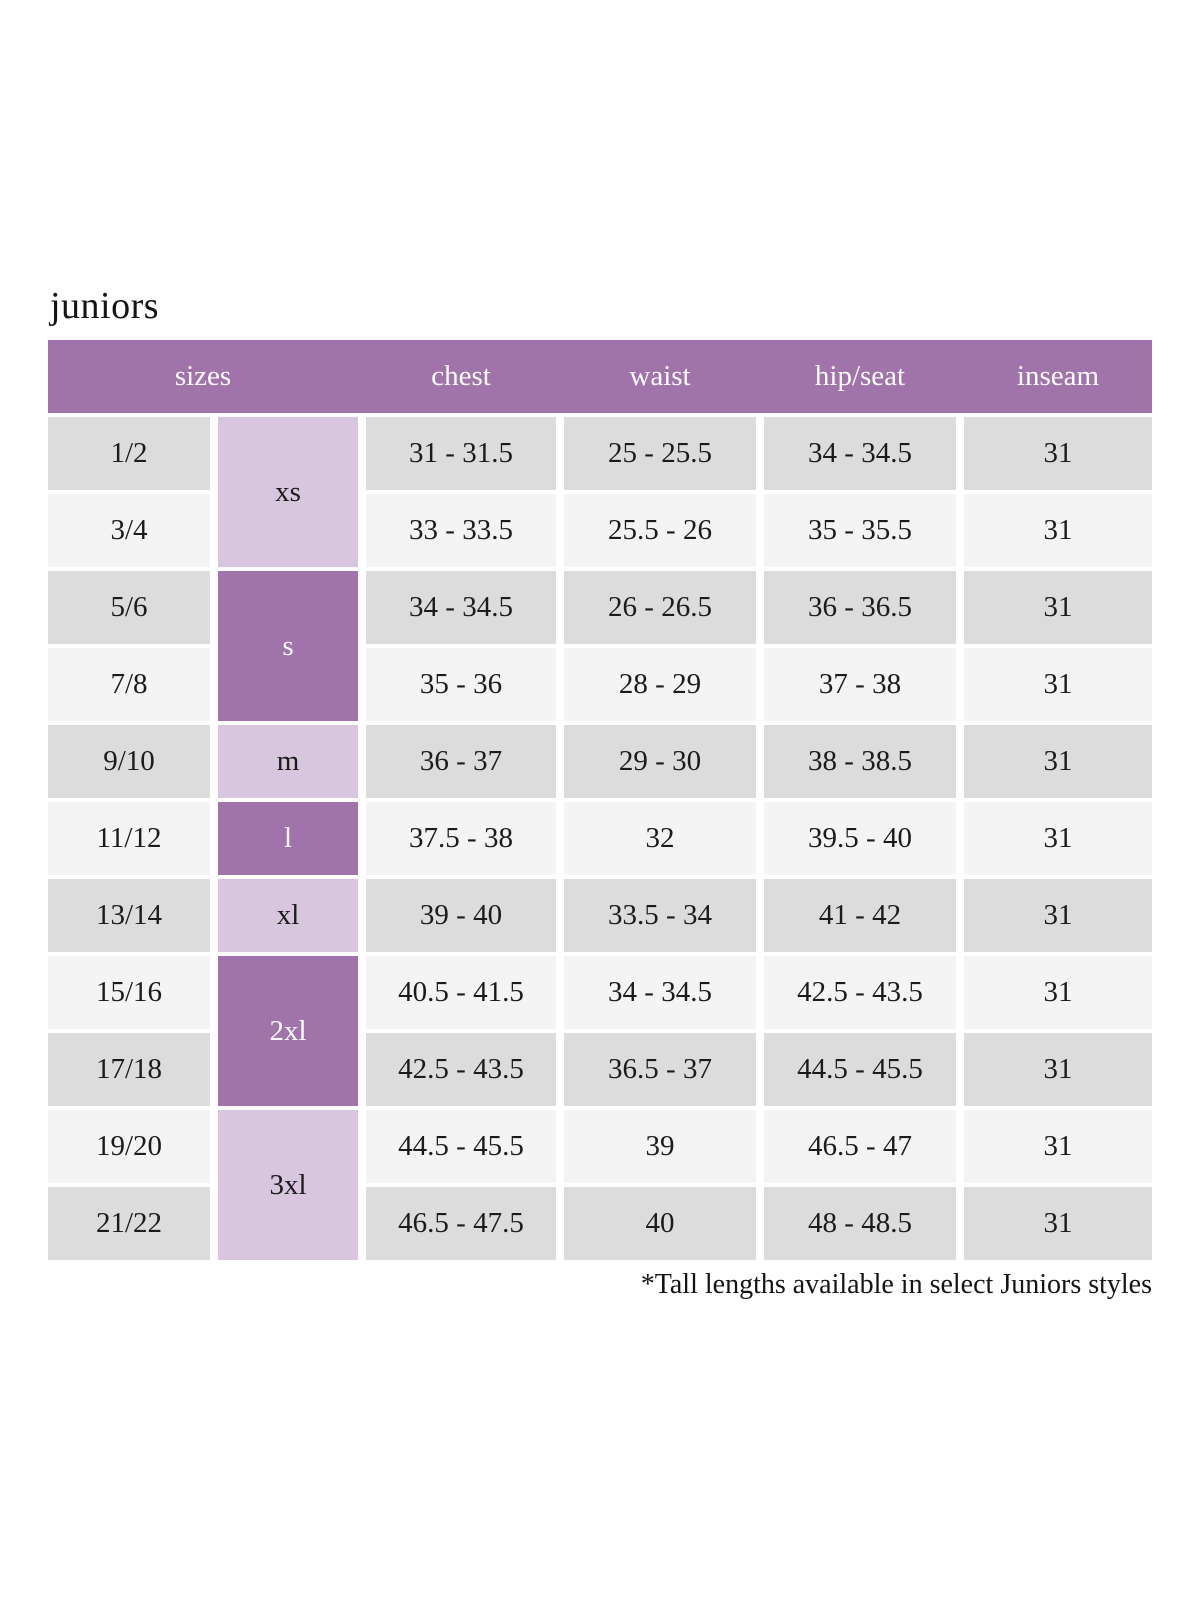 This screenshot has width=1200, height=1600. I want to click on size-group-l: l, so click(288, 838).